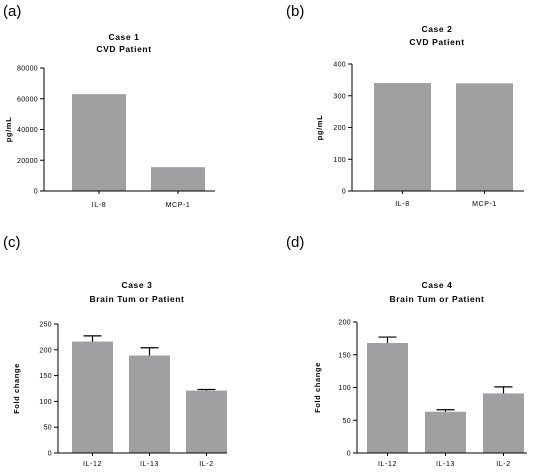 Image resolution: width=550 pixels, height=472 pixels. I want to click on y-tick-label: 400, so click(339, 65).